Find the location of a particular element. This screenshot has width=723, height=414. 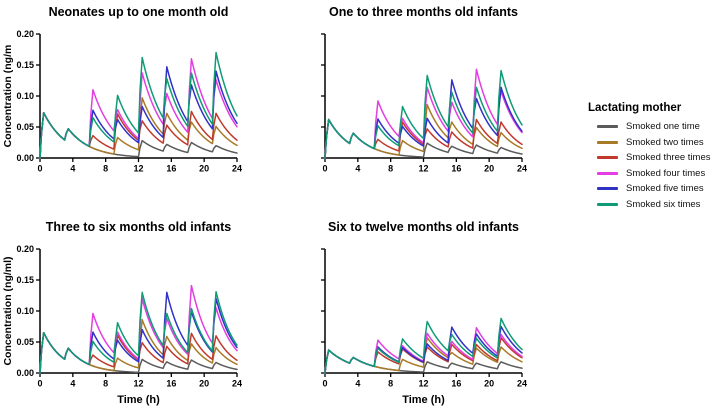

legend-line-swatch-one-time is located at coordinates (607, 127).